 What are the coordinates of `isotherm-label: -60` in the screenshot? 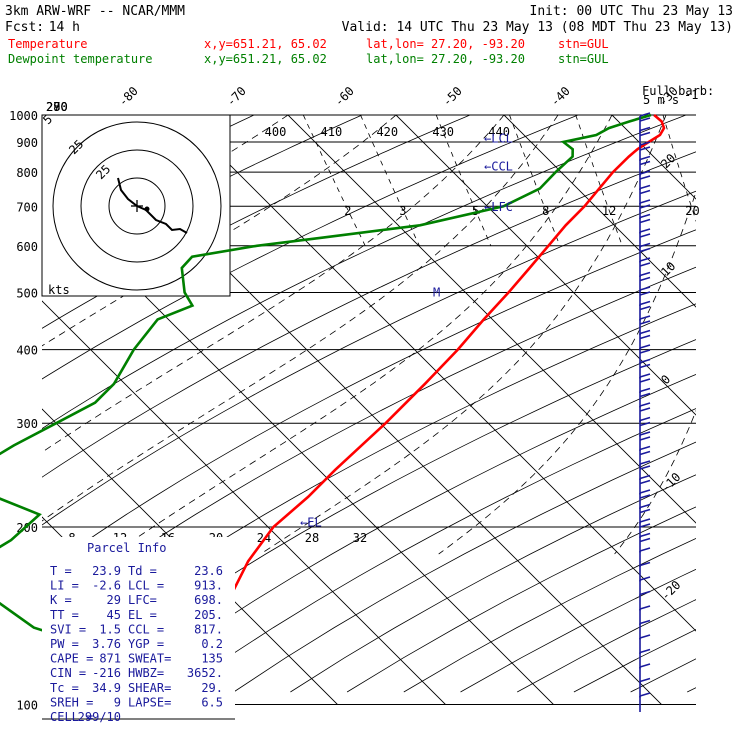 It's located at (344, 96).